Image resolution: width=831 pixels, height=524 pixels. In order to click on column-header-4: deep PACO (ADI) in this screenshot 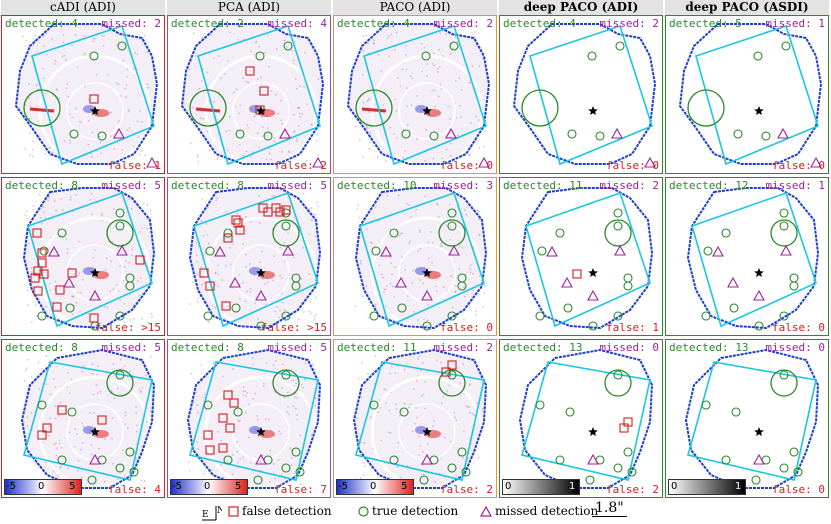, I will do `click(581, 7)`.